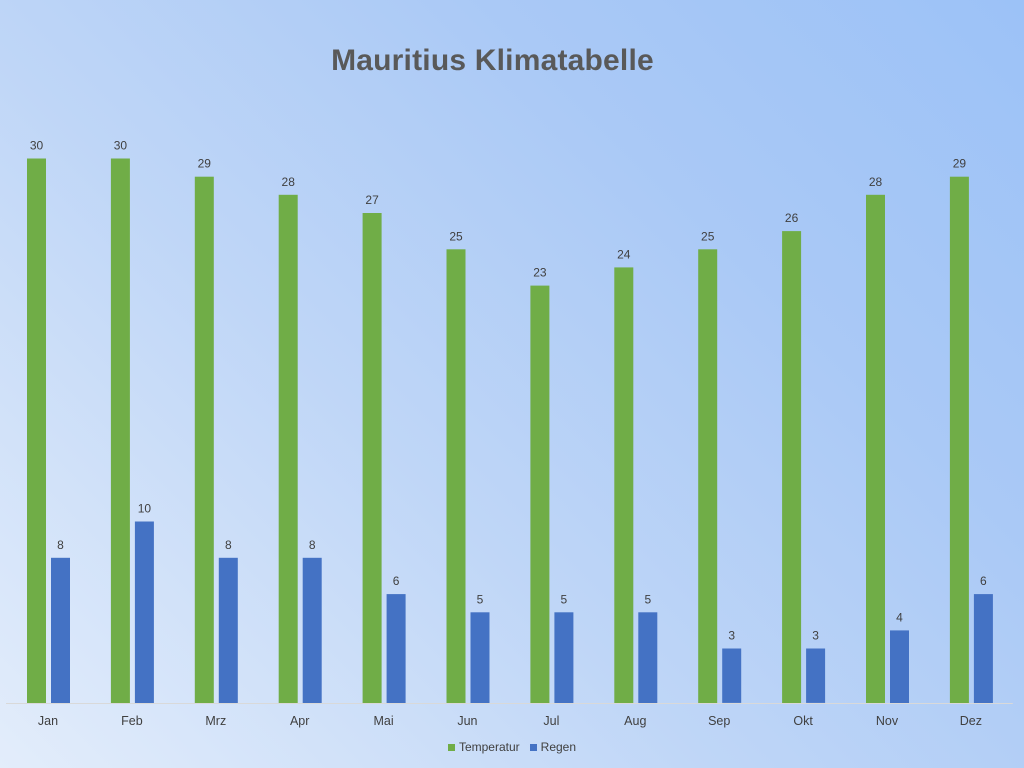 The height and width of the screenshot is (768, 1024). I want to click on x-tick-label-apr: Apr, so click(299, 721).